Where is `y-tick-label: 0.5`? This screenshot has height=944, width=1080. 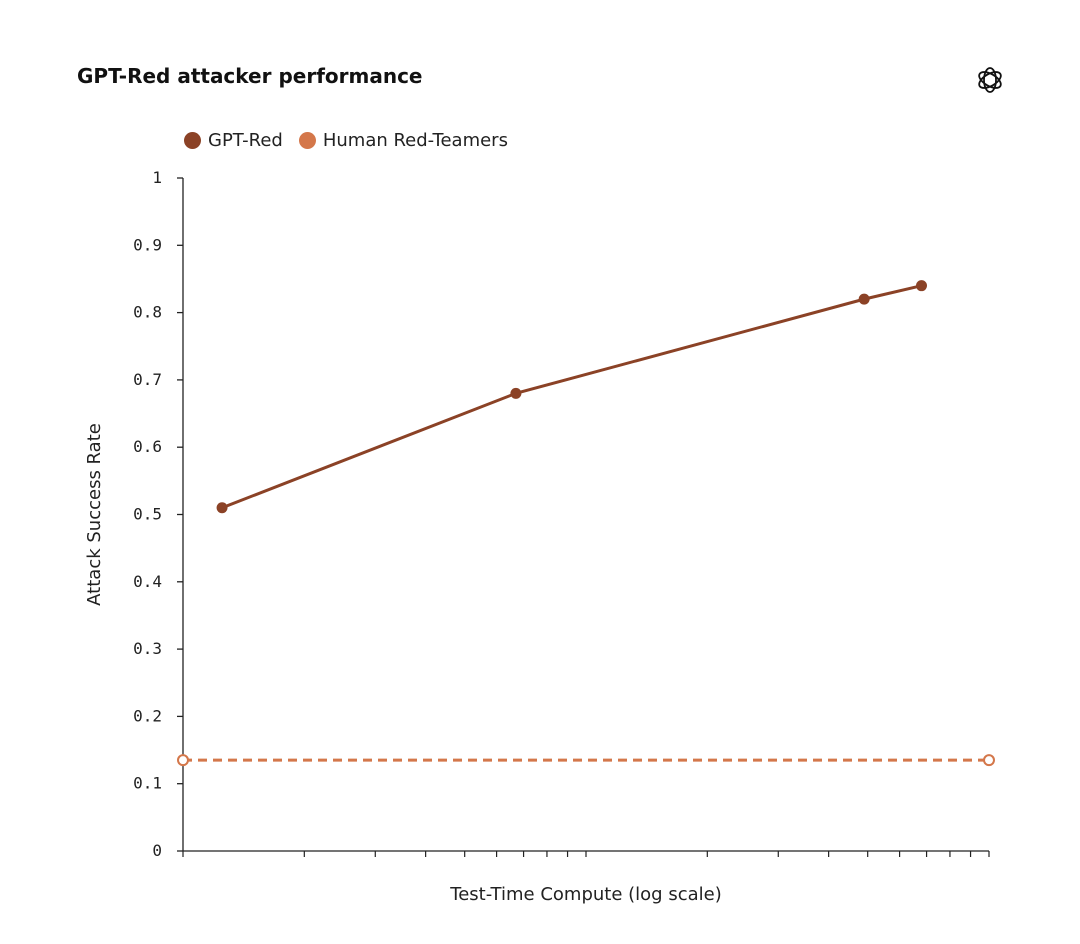 y-tick-label: 0.5 is located at coordinates (147, 514).